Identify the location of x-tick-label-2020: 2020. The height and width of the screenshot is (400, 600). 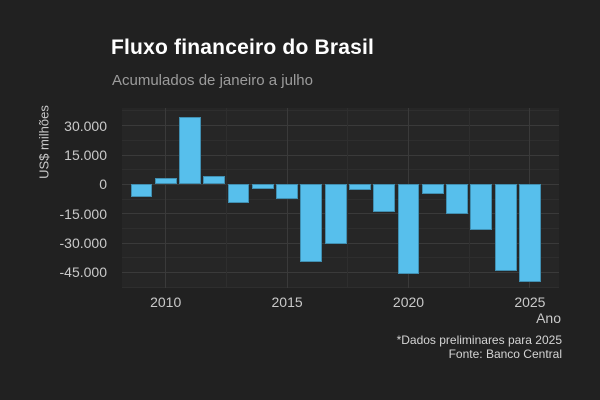
(408, 302).